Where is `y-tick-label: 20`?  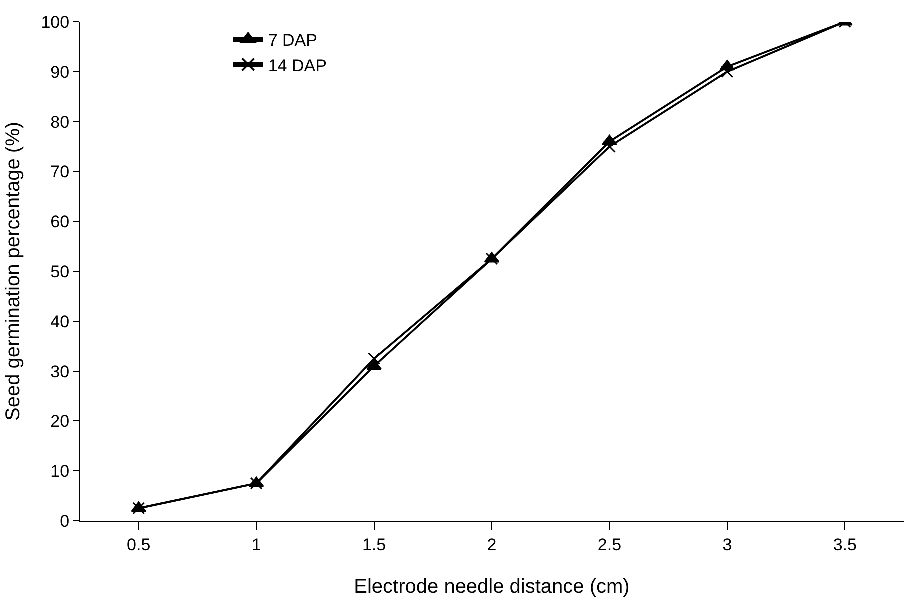 y-tick-label: 20 is located at coordinates (60, 422).